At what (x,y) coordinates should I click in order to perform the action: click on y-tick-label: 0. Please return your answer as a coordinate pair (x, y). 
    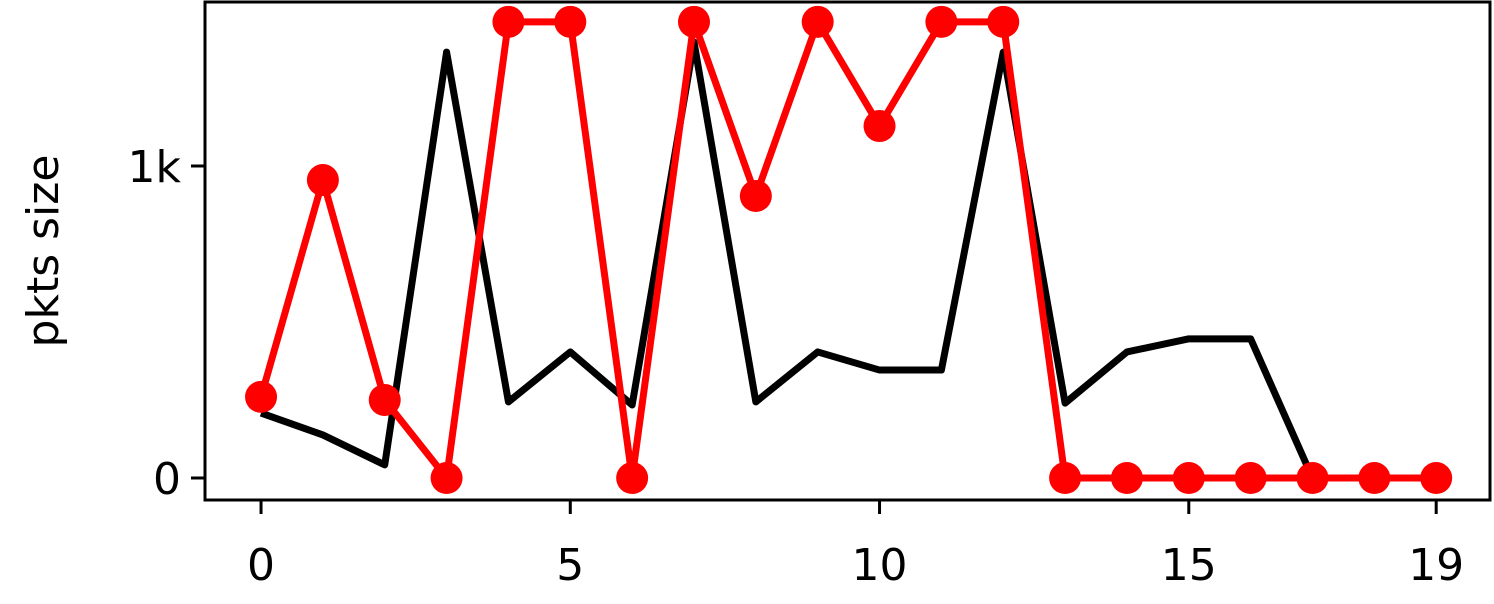
    Looking at the image, I should click on (167, 479).